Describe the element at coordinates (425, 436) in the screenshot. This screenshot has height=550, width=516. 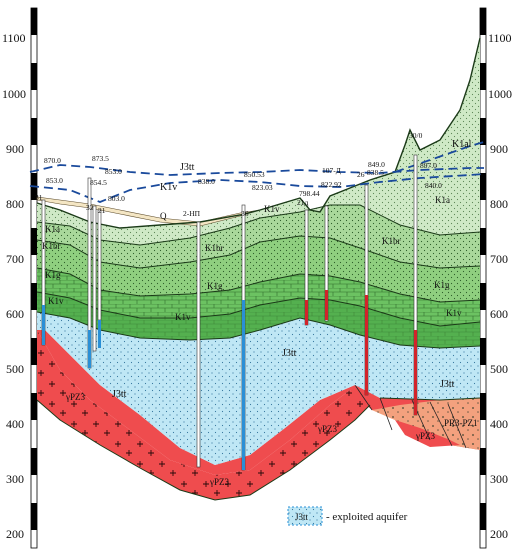
I see `unit-pz-right: γPZ3` at that location.